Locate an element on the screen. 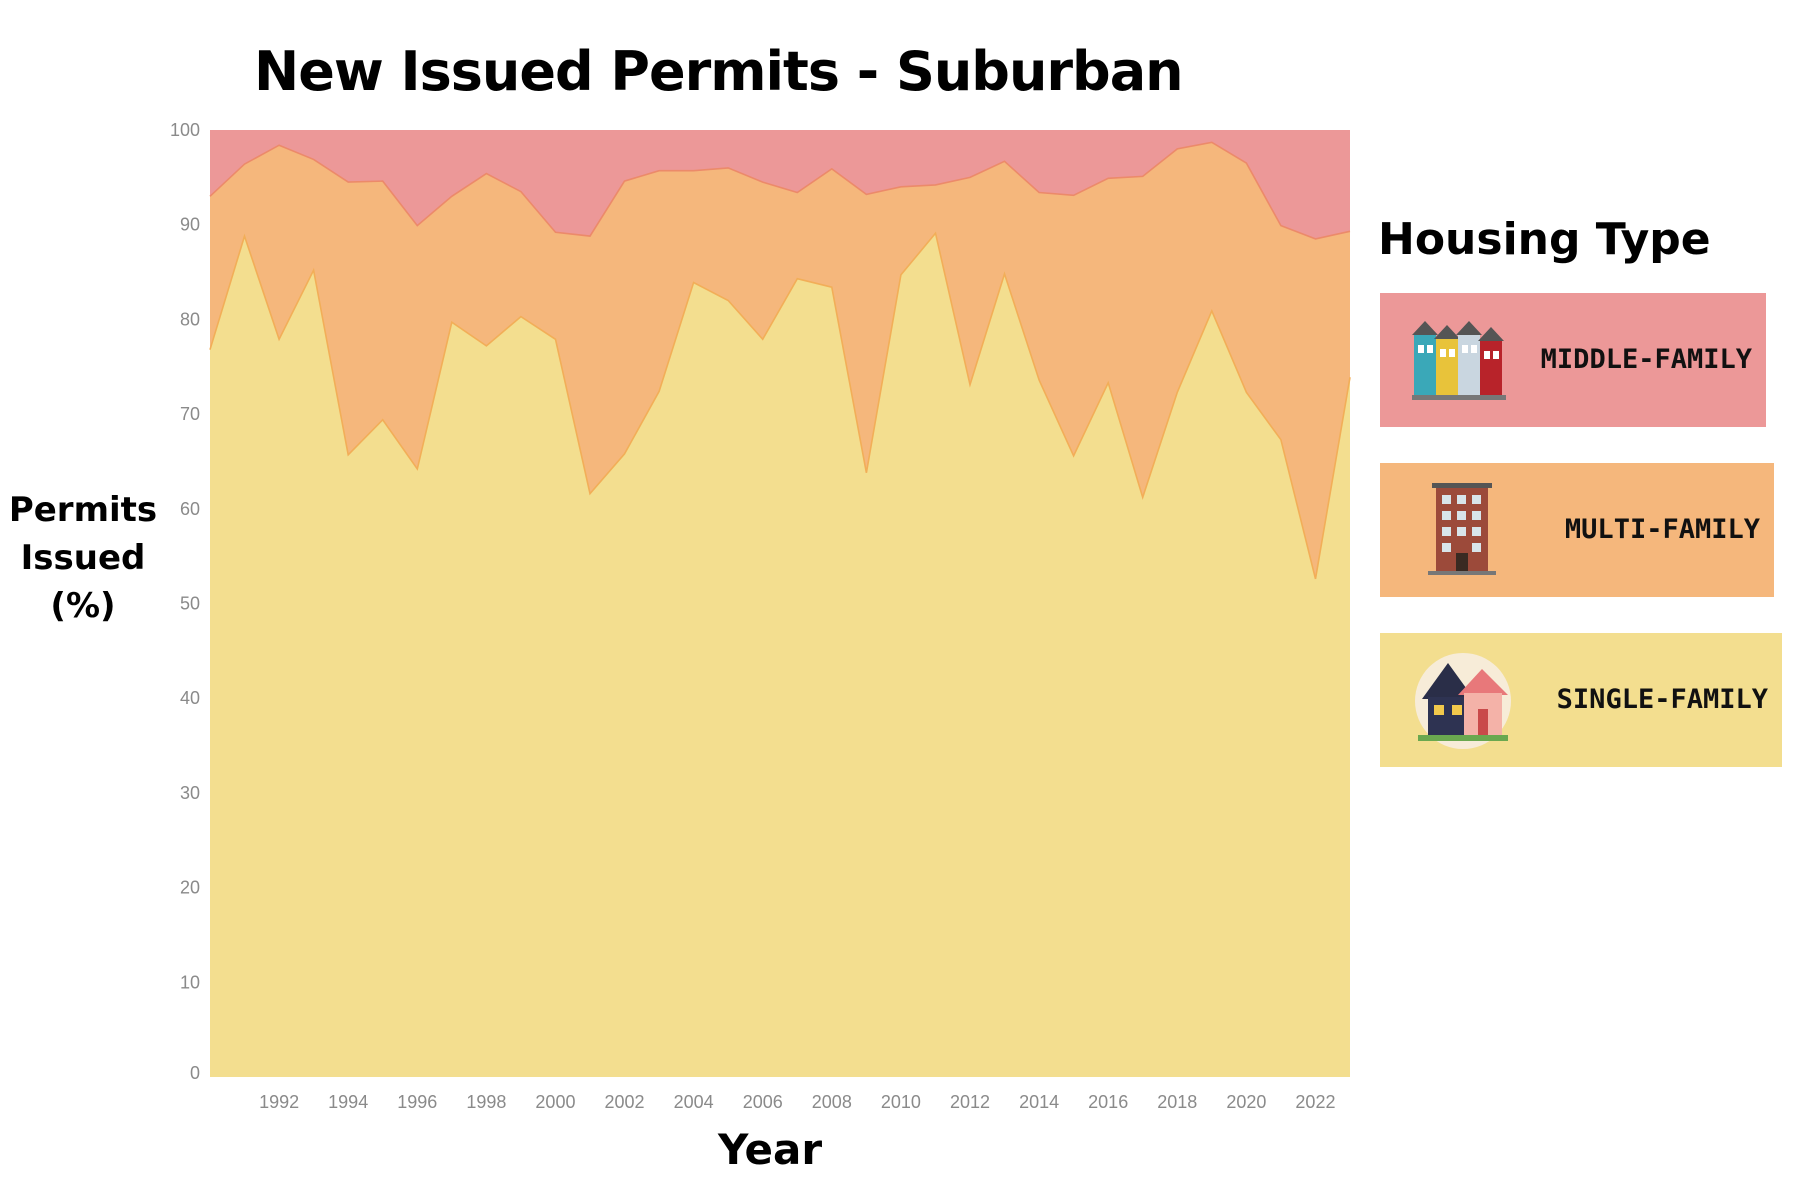 Image resolution: width=1800 pixels, height=1199 pixels. y-tick-label: 20 is located at coordinates (190, 888).